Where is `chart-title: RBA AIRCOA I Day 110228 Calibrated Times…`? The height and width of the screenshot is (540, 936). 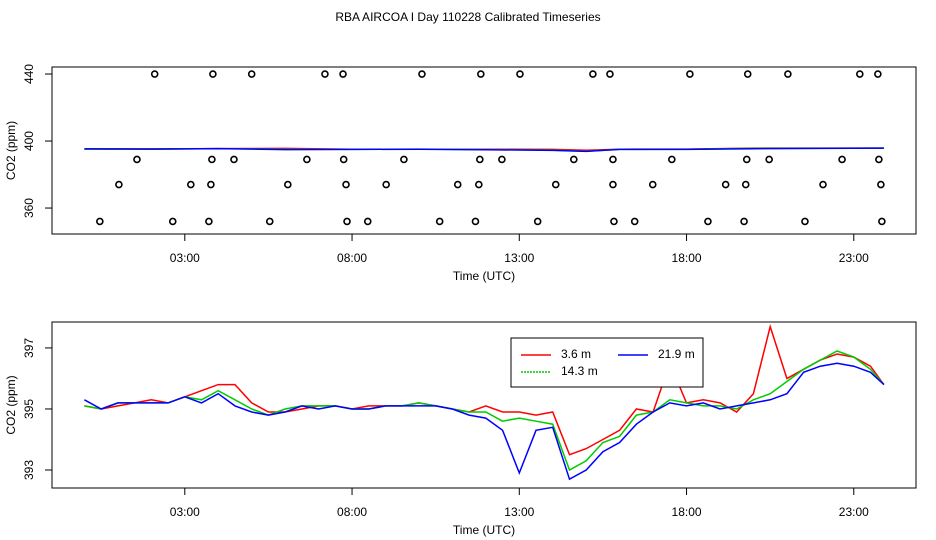
chart-title: RBA AIRCOA I Day 110228 Calibrated Times… is located at coordinates (467, 17).